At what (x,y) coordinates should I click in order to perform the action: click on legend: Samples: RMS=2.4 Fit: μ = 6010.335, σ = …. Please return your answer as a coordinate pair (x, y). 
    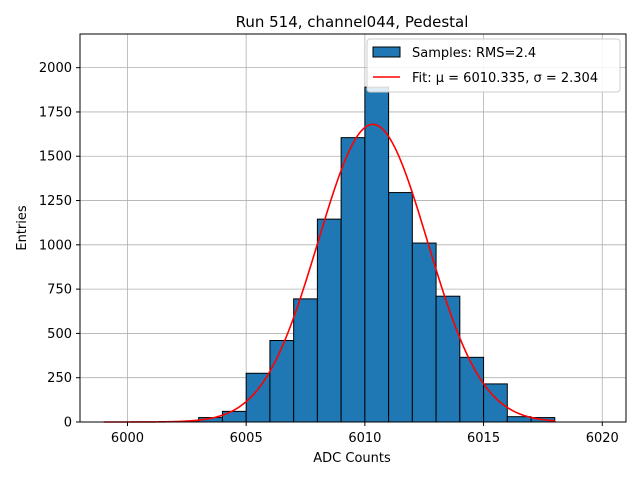
    Looking at the image, I should click on (493, 65).